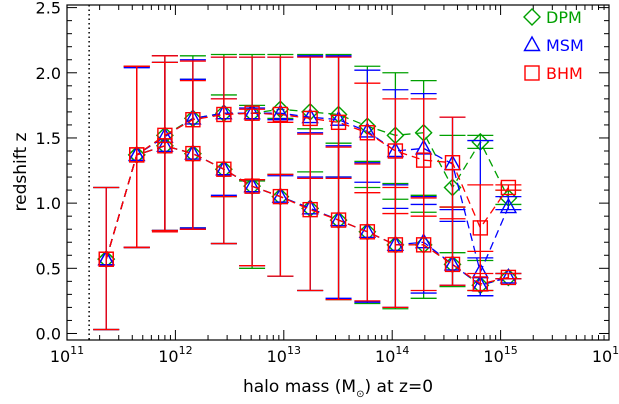 The height and width of the screenshot is (404, 619). Describe the element at coordinates (284, 355) in the screenshot. I see `x-tick-label: 1013` at that location.